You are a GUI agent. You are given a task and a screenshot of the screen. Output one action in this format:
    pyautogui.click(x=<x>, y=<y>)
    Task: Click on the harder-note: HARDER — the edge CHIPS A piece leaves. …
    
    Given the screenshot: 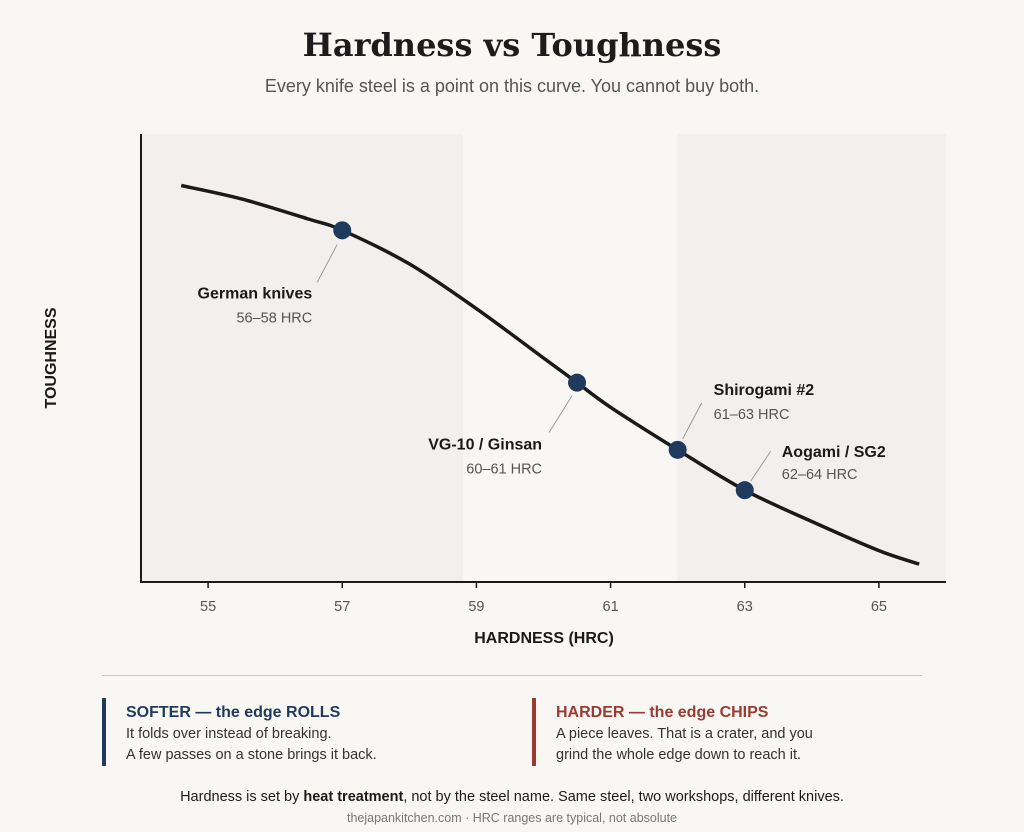 What is the action you would take?
    pyautogui.click(x=672, y=732)
    